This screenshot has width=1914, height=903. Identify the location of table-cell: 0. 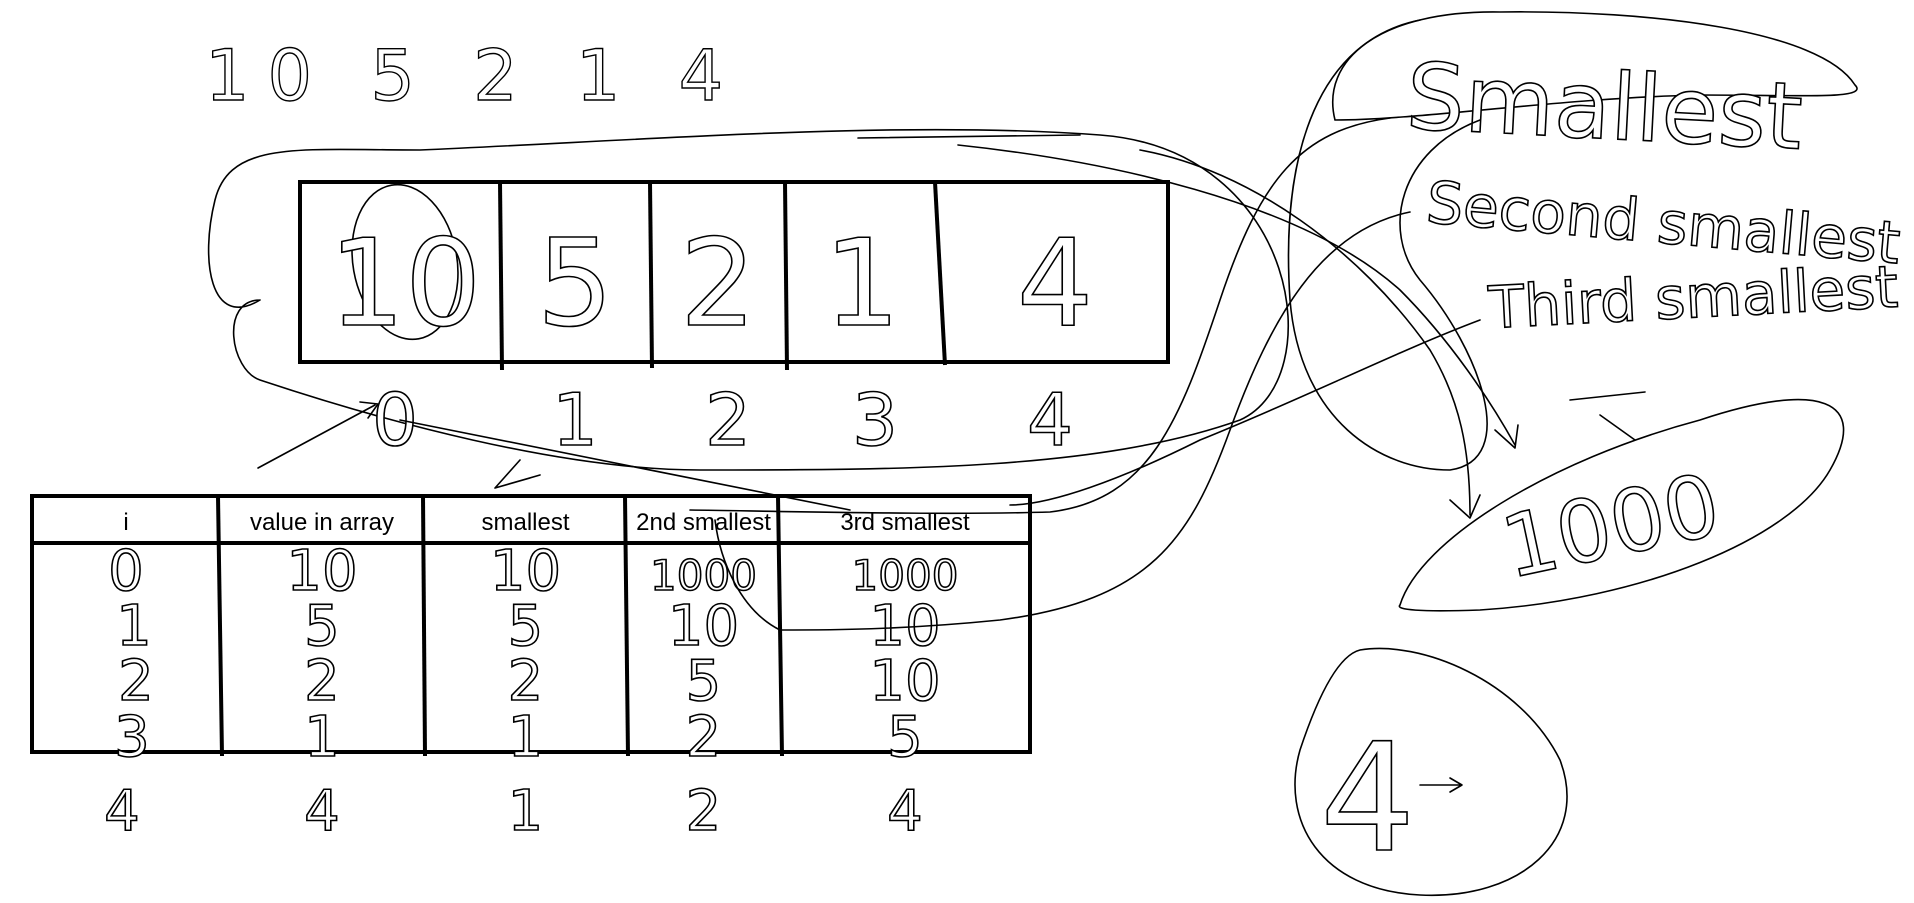
(126, 571).